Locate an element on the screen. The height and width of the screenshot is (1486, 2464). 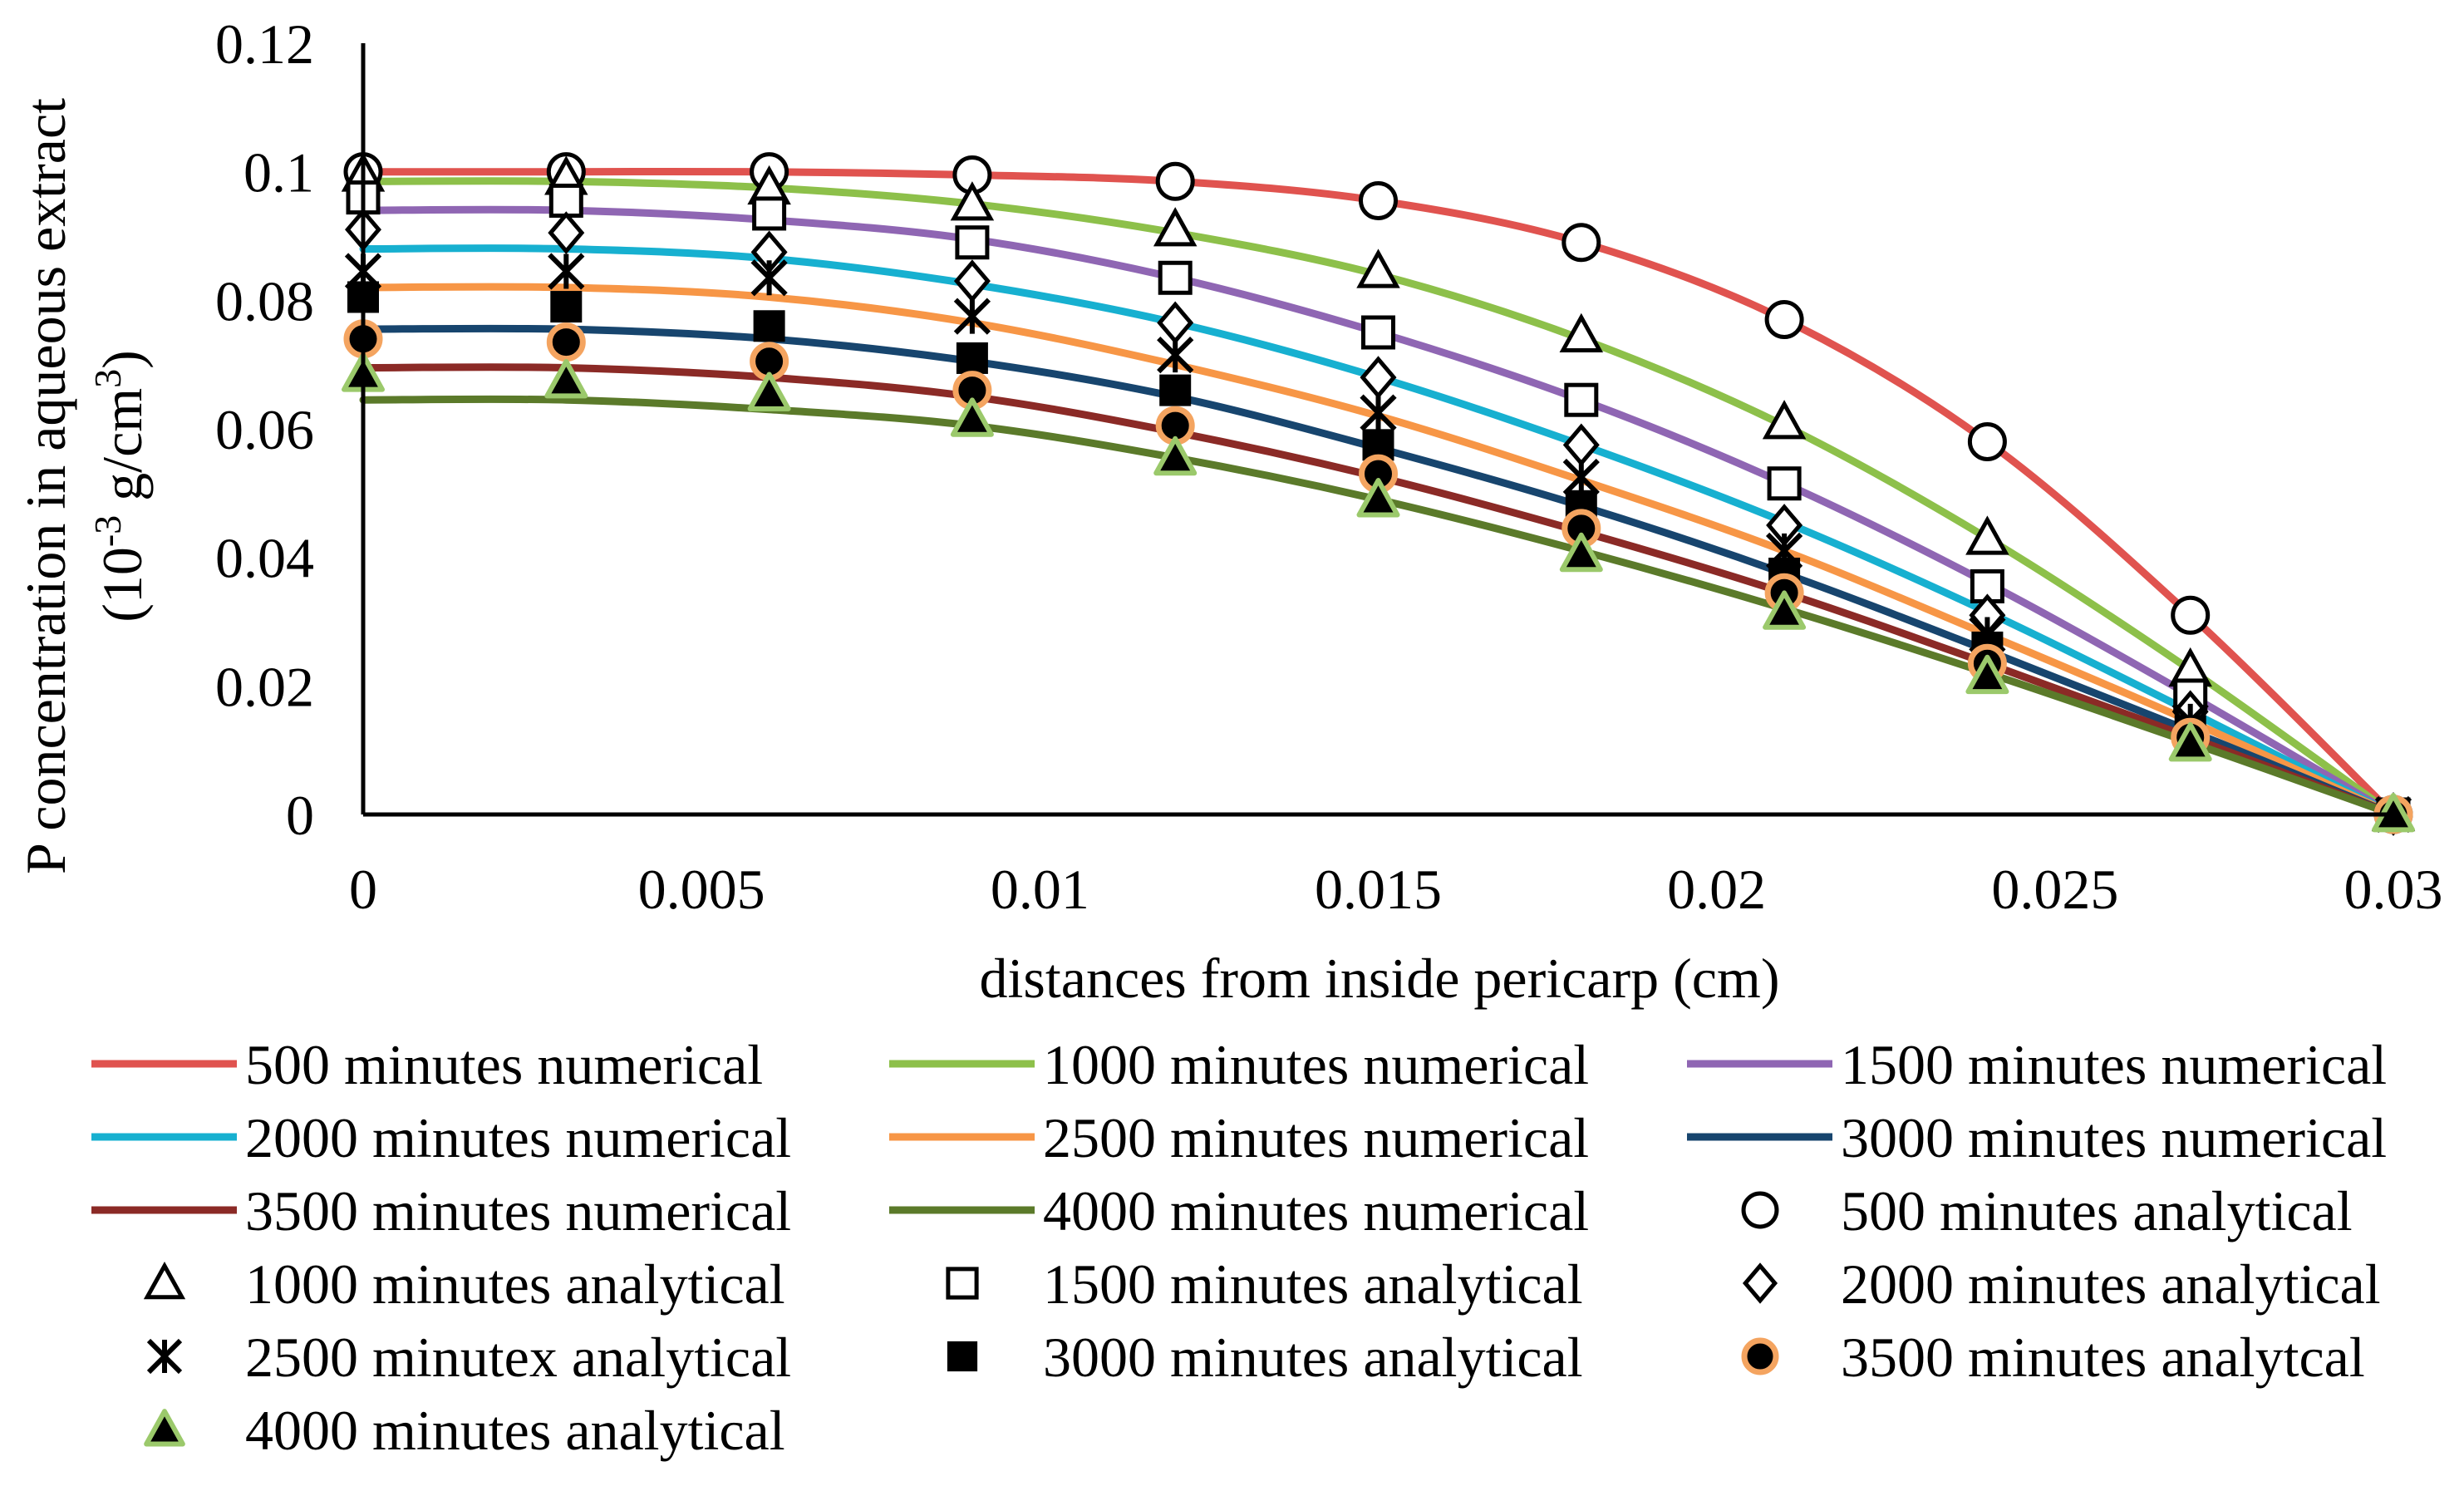
x-tick-label: 0.015 is located at coordinates (1378, 889).